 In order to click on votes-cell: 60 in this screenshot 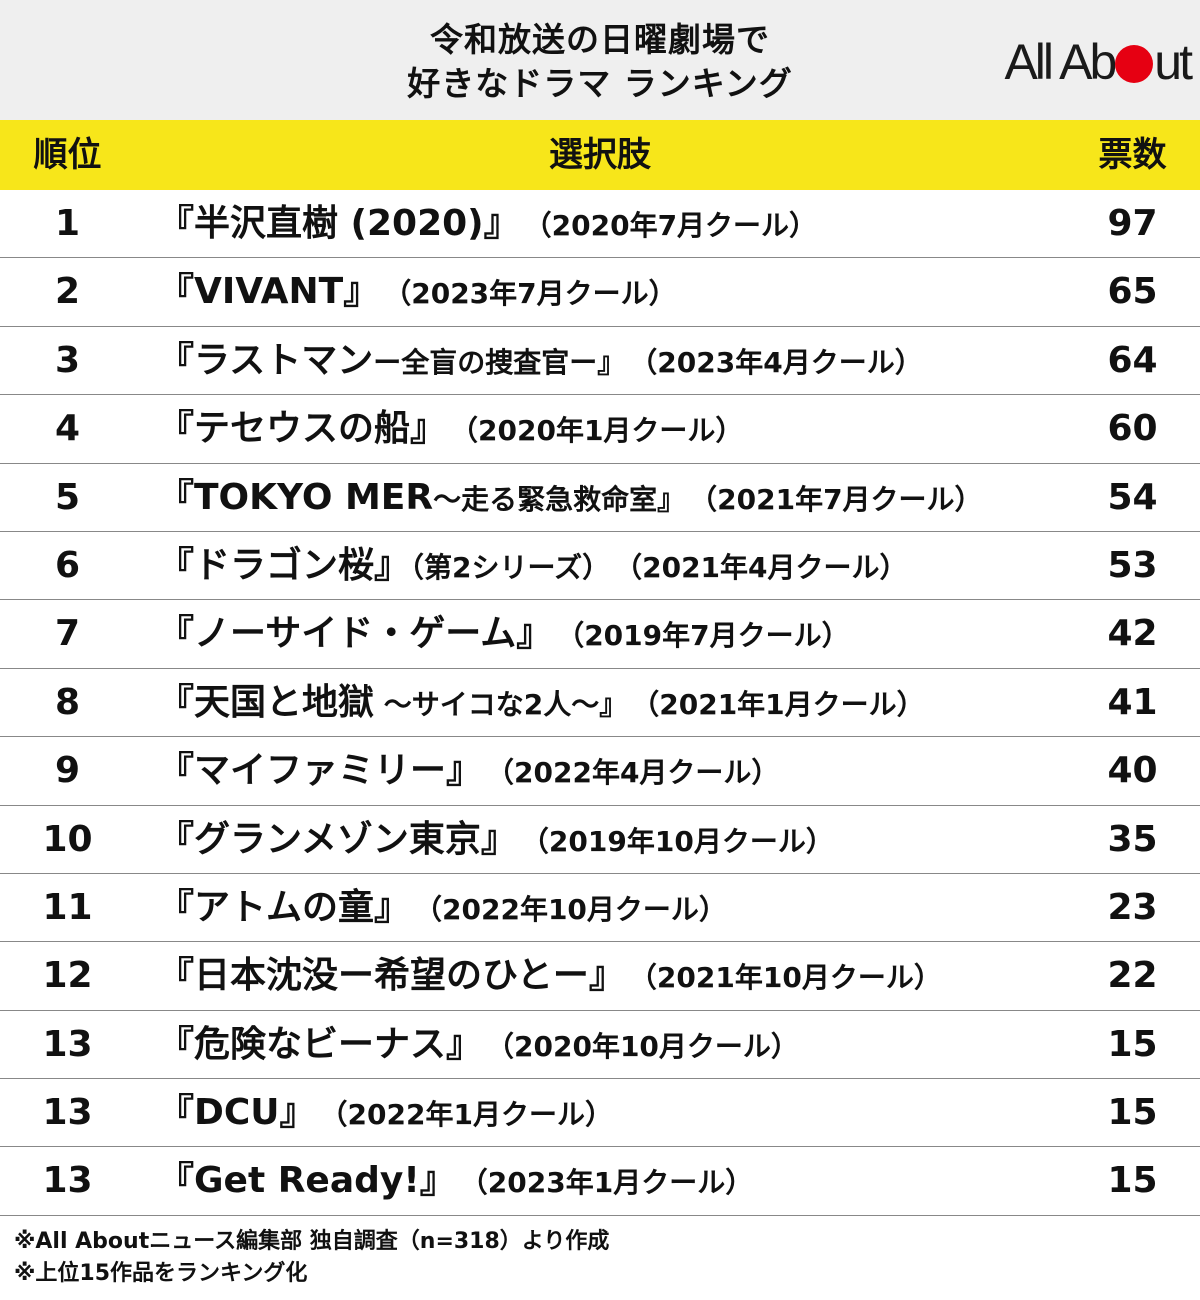, I will do `click(1132, 429)`.